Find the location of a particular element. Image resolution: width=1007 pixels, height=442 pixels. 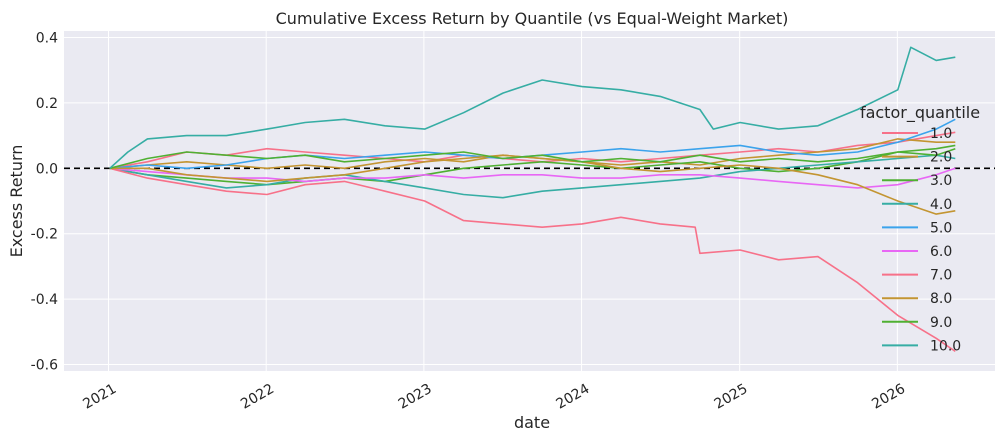

x-axis-label: date is located at coordinates (532, 422).